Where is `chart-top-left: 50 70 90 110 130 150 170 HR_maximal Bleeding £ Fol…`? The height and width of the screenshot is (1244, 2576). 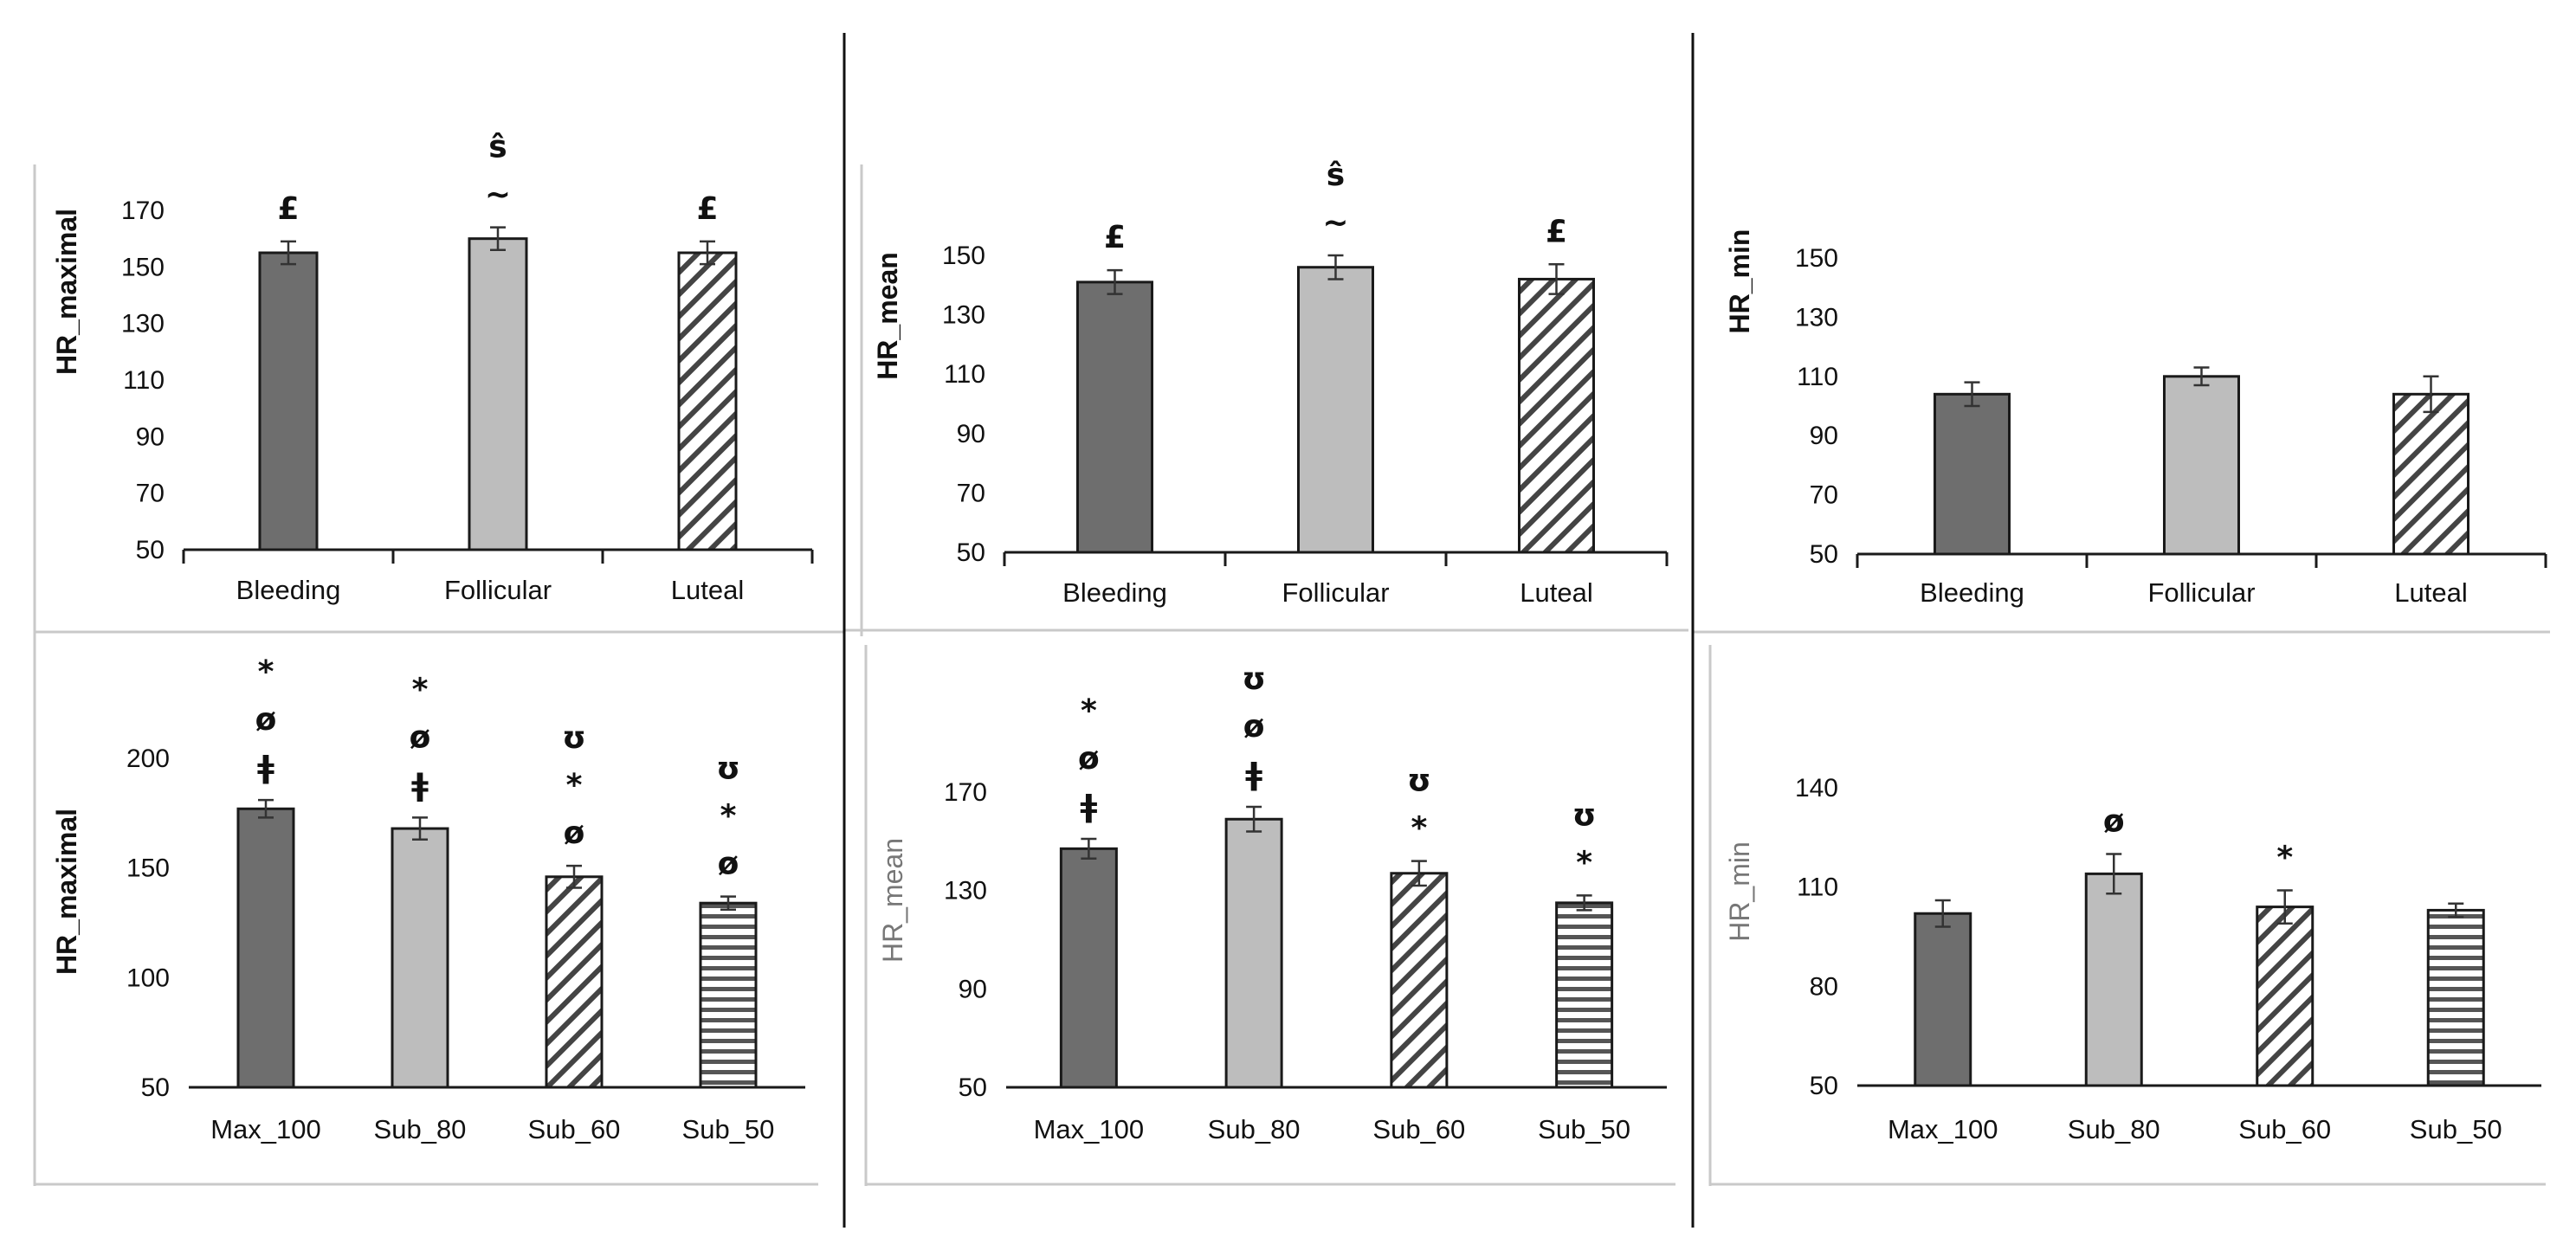 chart-top-left: 50 70 90 110 130 150 170 HR_maximal Bleeding £ Fol… is located at coordinates (432, 367).